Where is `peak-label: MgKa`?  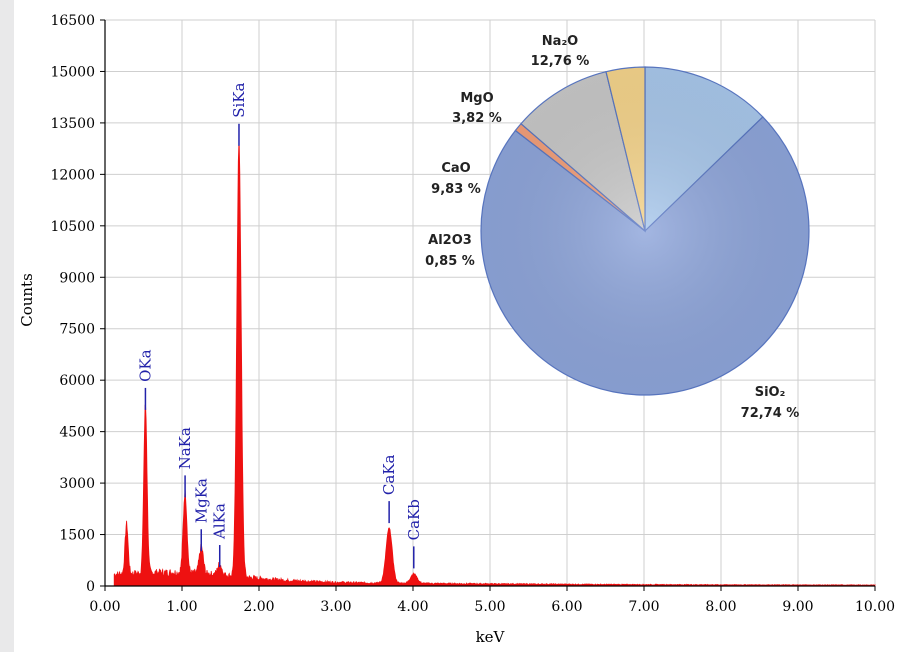
peak-label: MgKa is located at coordinates (201, 500).